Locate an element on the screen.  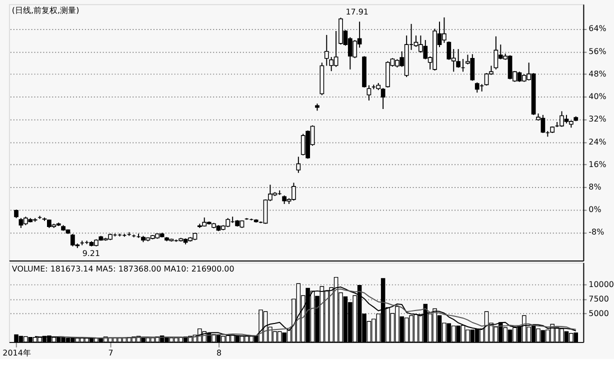
y-tick-label: 48% is located at coordinates (597, 73).